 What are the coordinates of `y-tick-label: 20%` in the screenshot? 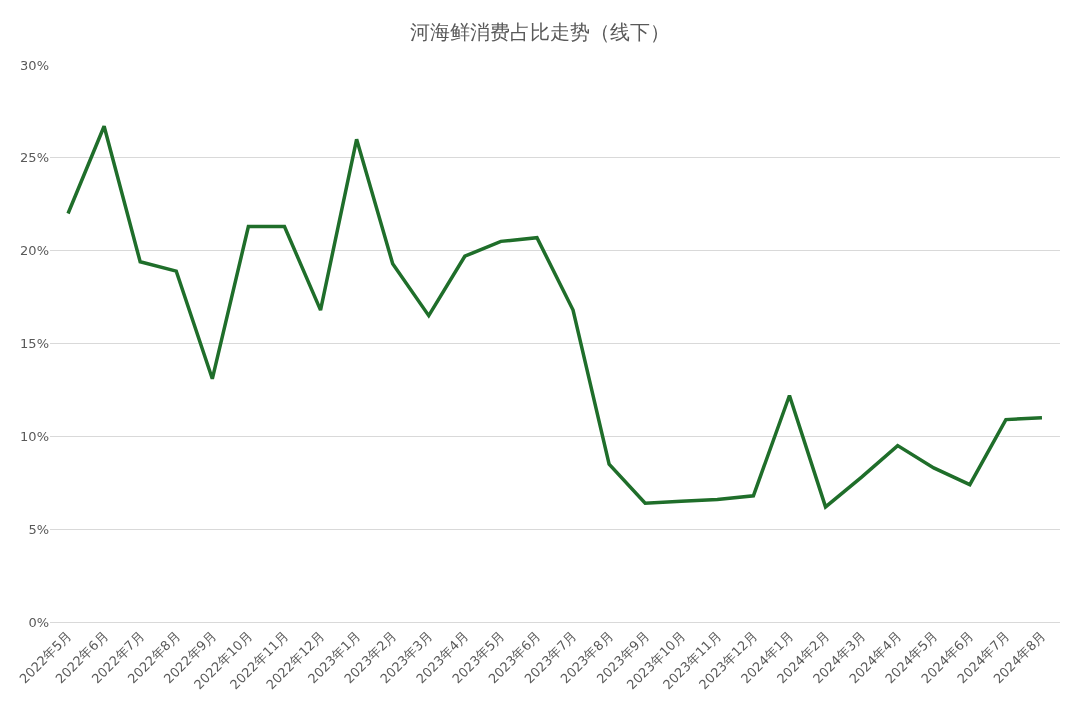 It's located at (34, 251).